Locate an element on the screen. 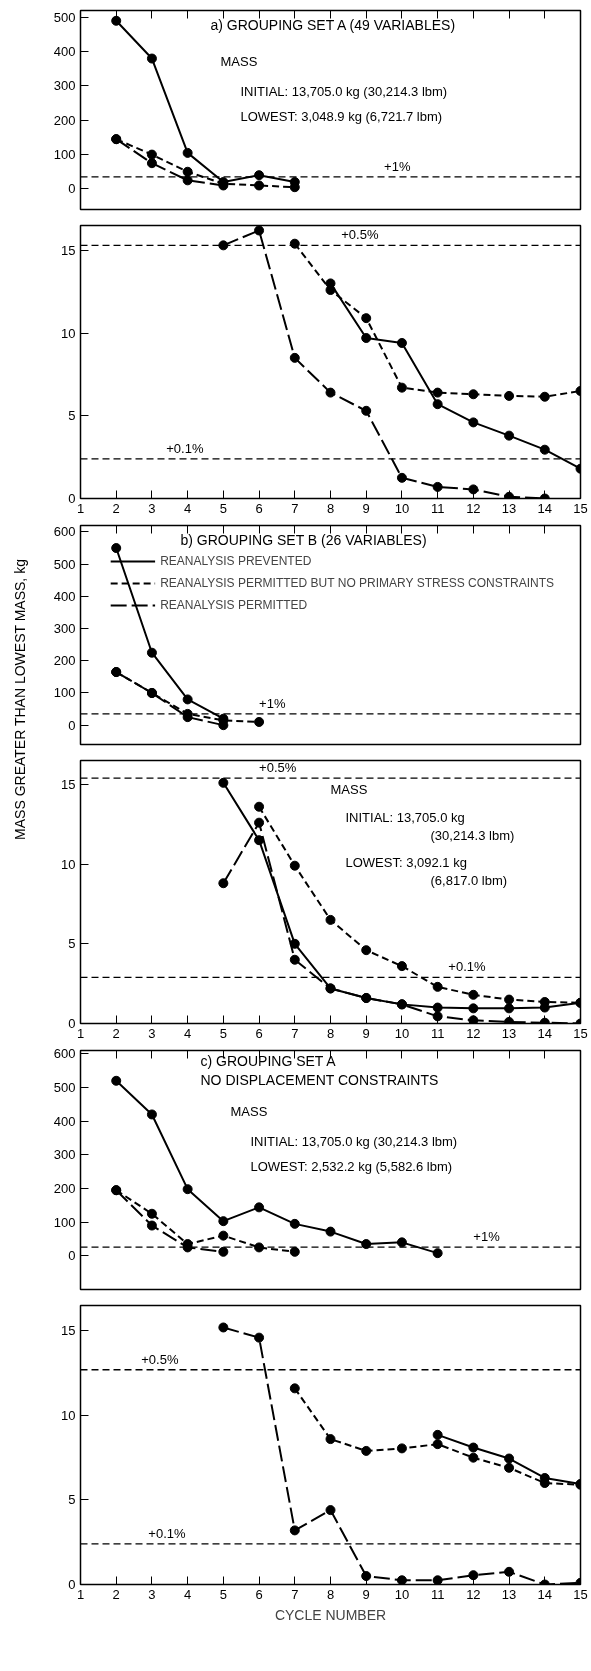 Image resolution: width=591 pixels, height=1671 pixels. text: b) GROUPING SET B (26 VARIABLES) is located at coordinates (303, 539).